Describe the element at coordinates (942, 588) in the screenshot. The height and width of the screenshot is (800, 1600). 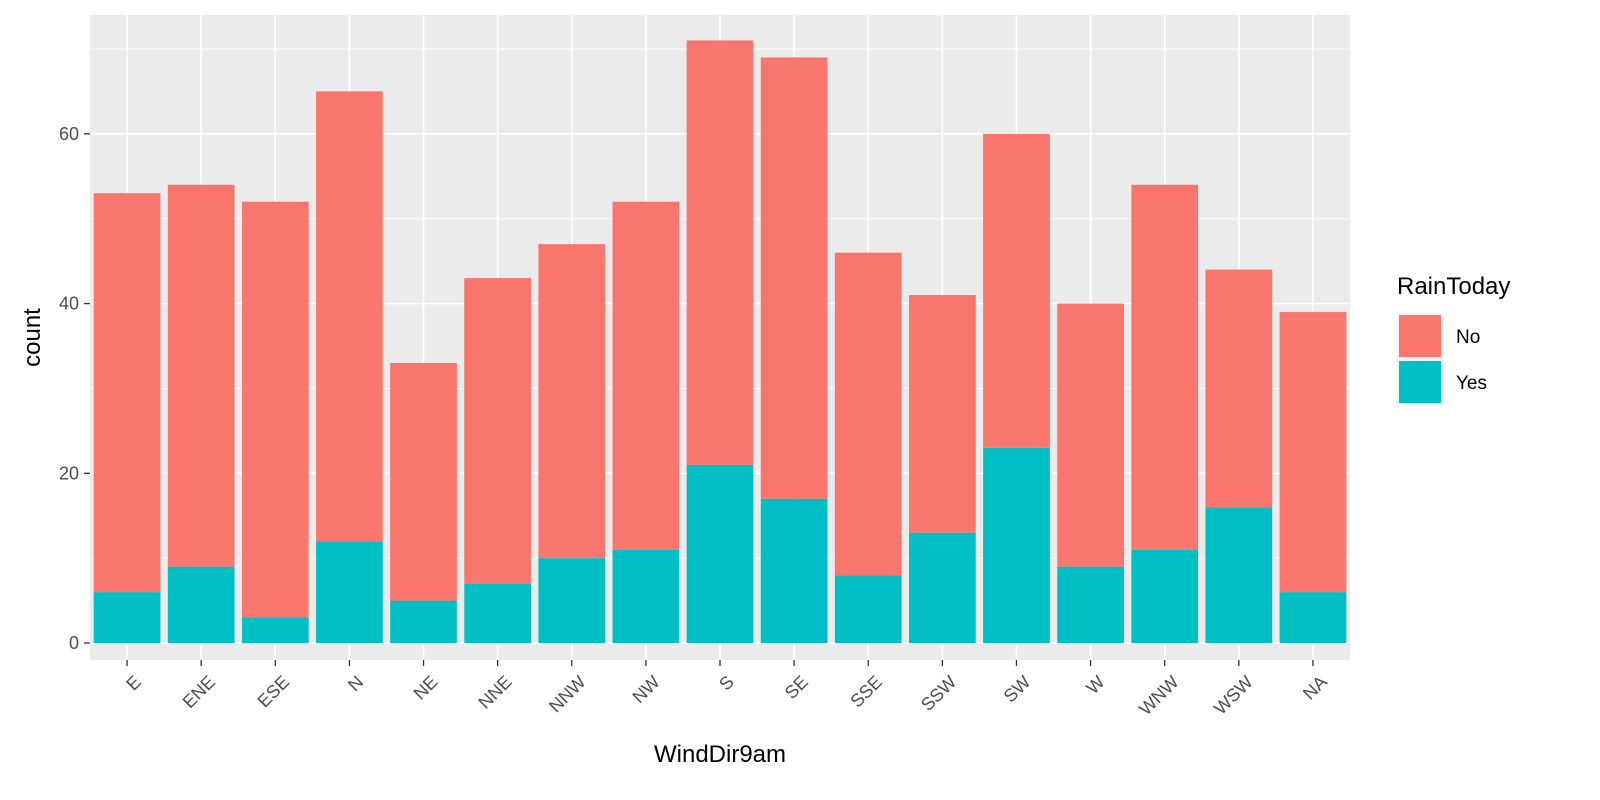
I see `bar-ssw-yes` at that location.